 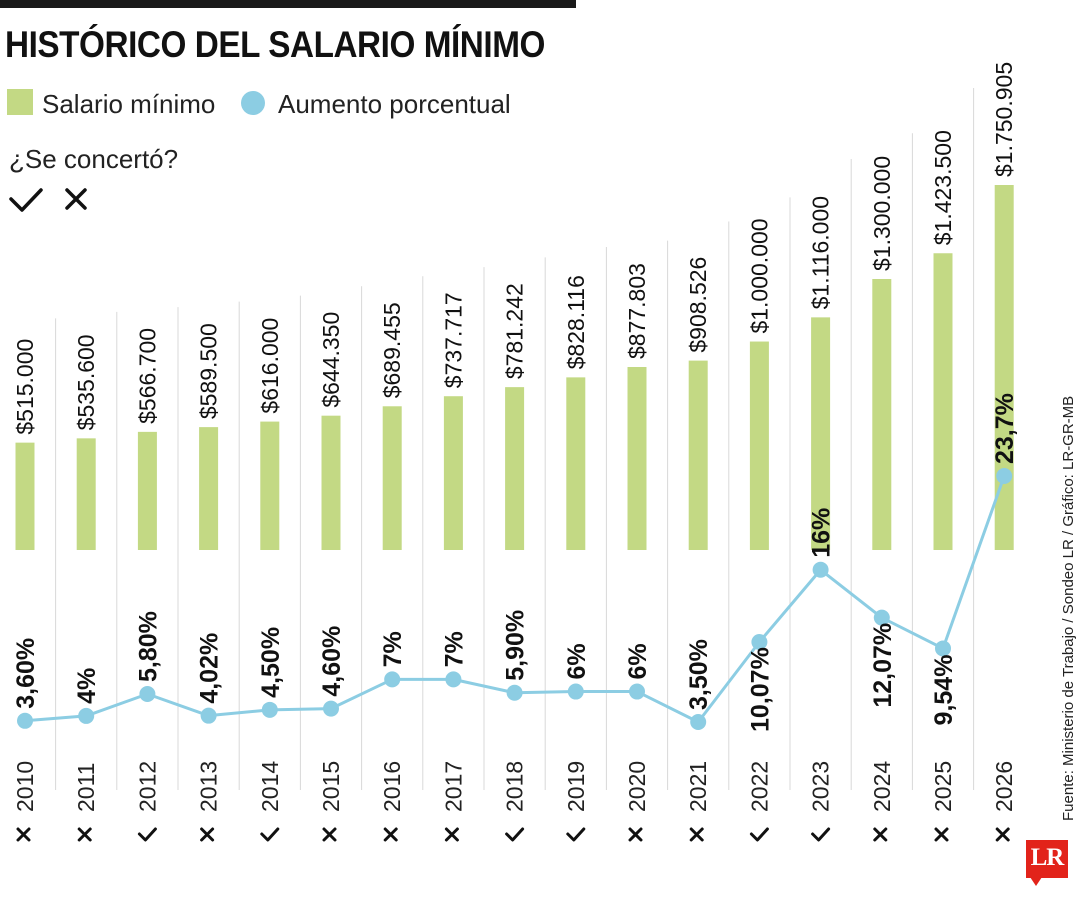 What do you see at coordinates (1047, 857) in the screenshot?
I see `lr-logo-text: LR` at bounding box center [1047, 857].